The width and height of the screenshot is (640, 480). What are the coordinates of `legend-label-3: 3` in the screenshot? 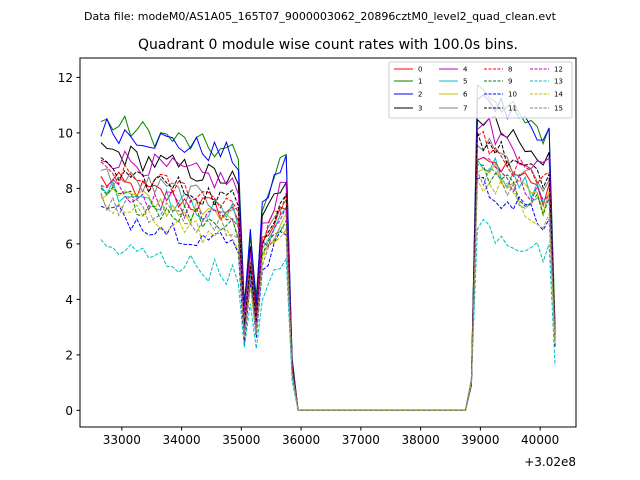 It's located at (420, 109).